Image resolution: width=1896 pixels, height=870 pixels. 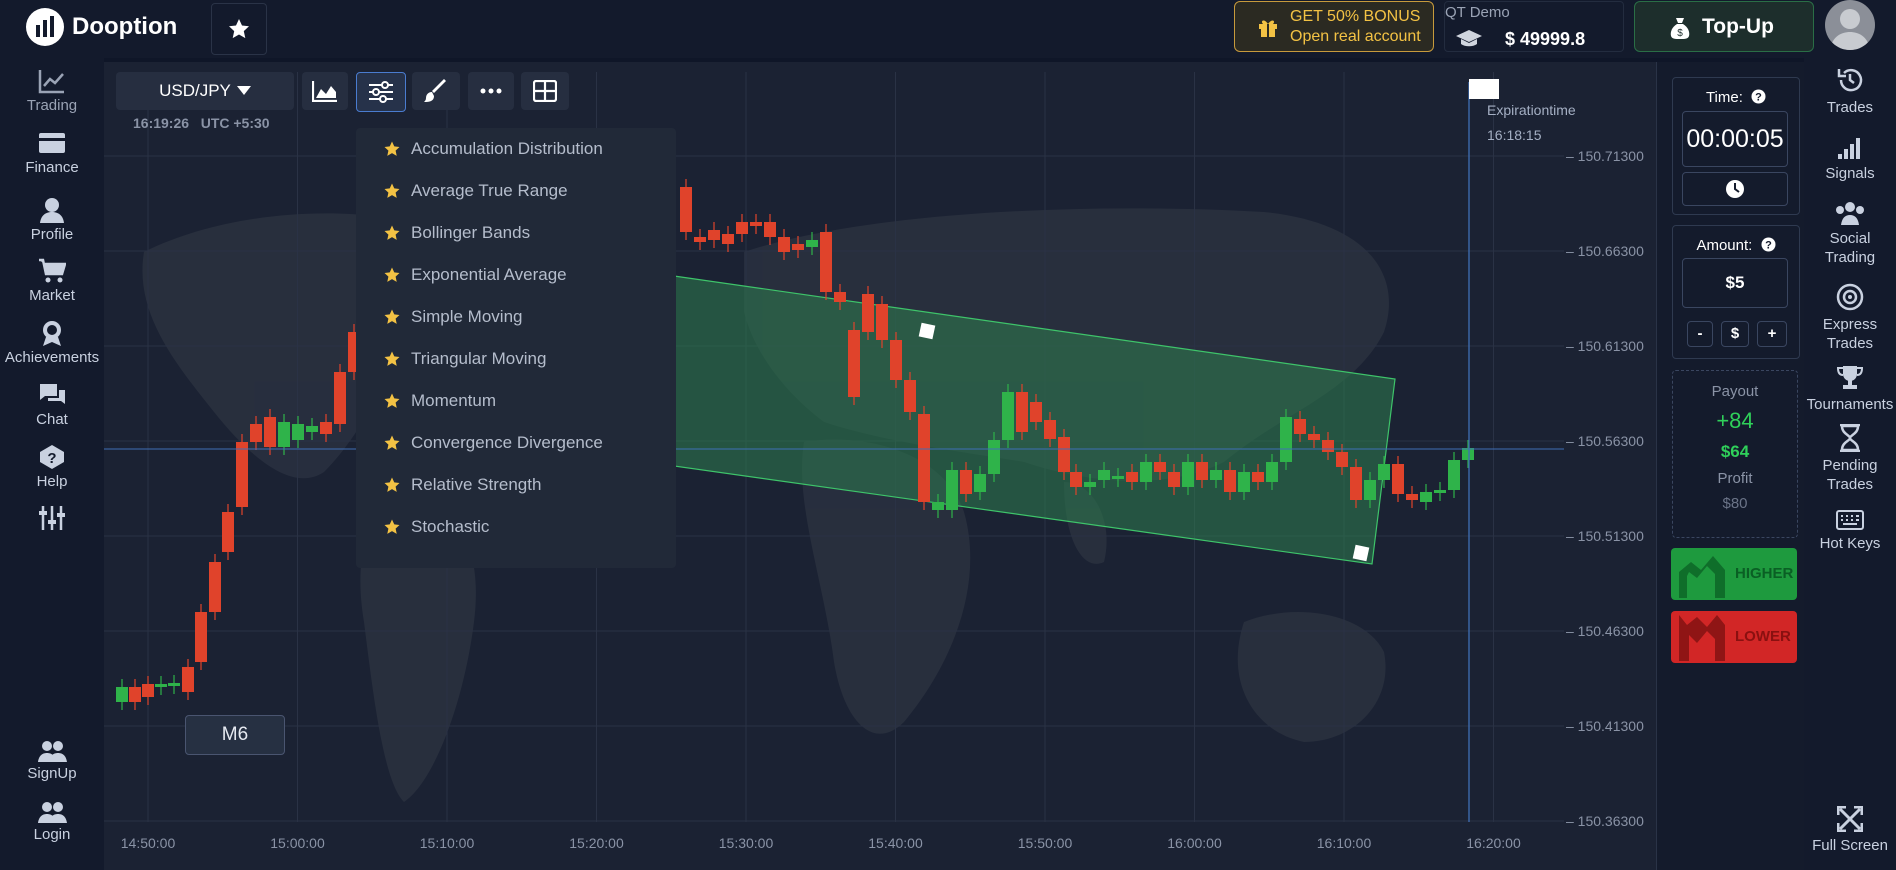 What do you see at coordinates (1735, 454) in the screenshot?
I see `payout-box: Payout +84 $64 Profit $80` at bounding box center [1735, 454].